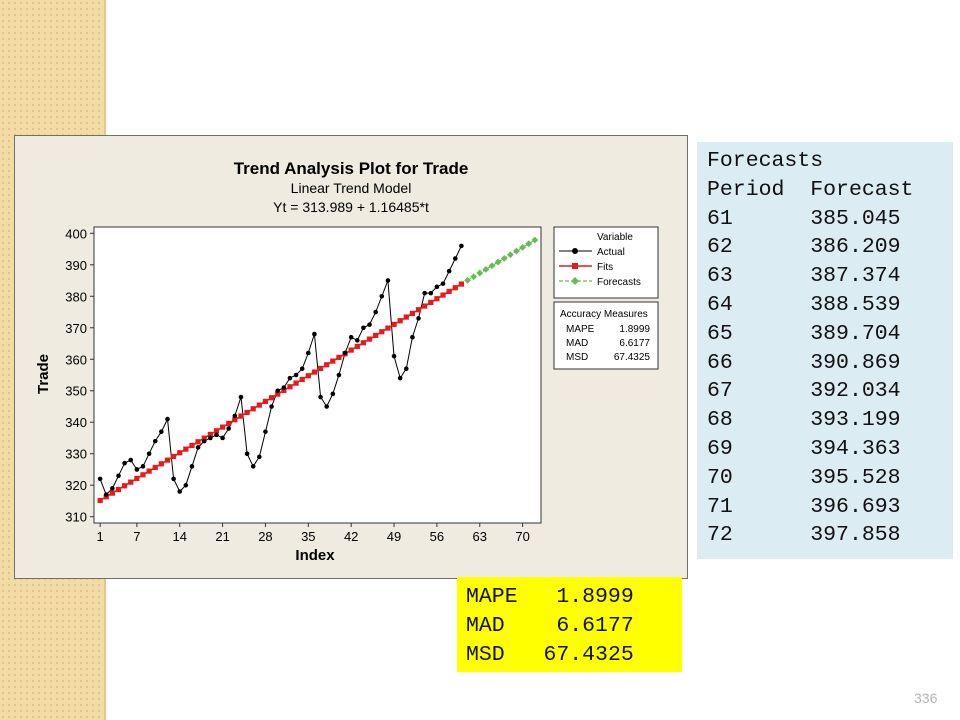  Describe the element at coordinates (855, 506) in the screenshot. I see `forecast-value: 396.693` at that location.